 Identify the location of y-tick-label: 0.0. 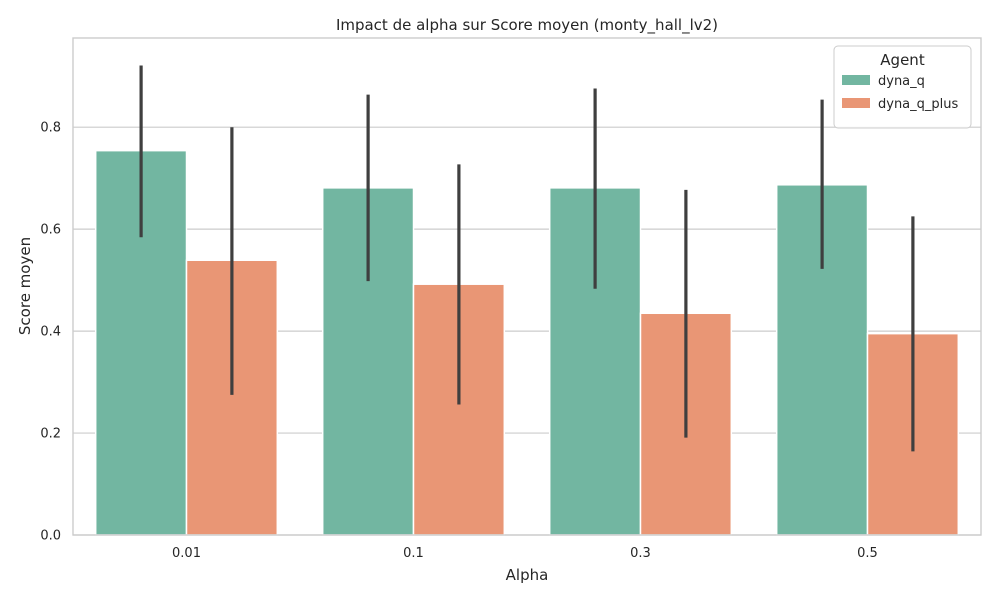
(50, 536).